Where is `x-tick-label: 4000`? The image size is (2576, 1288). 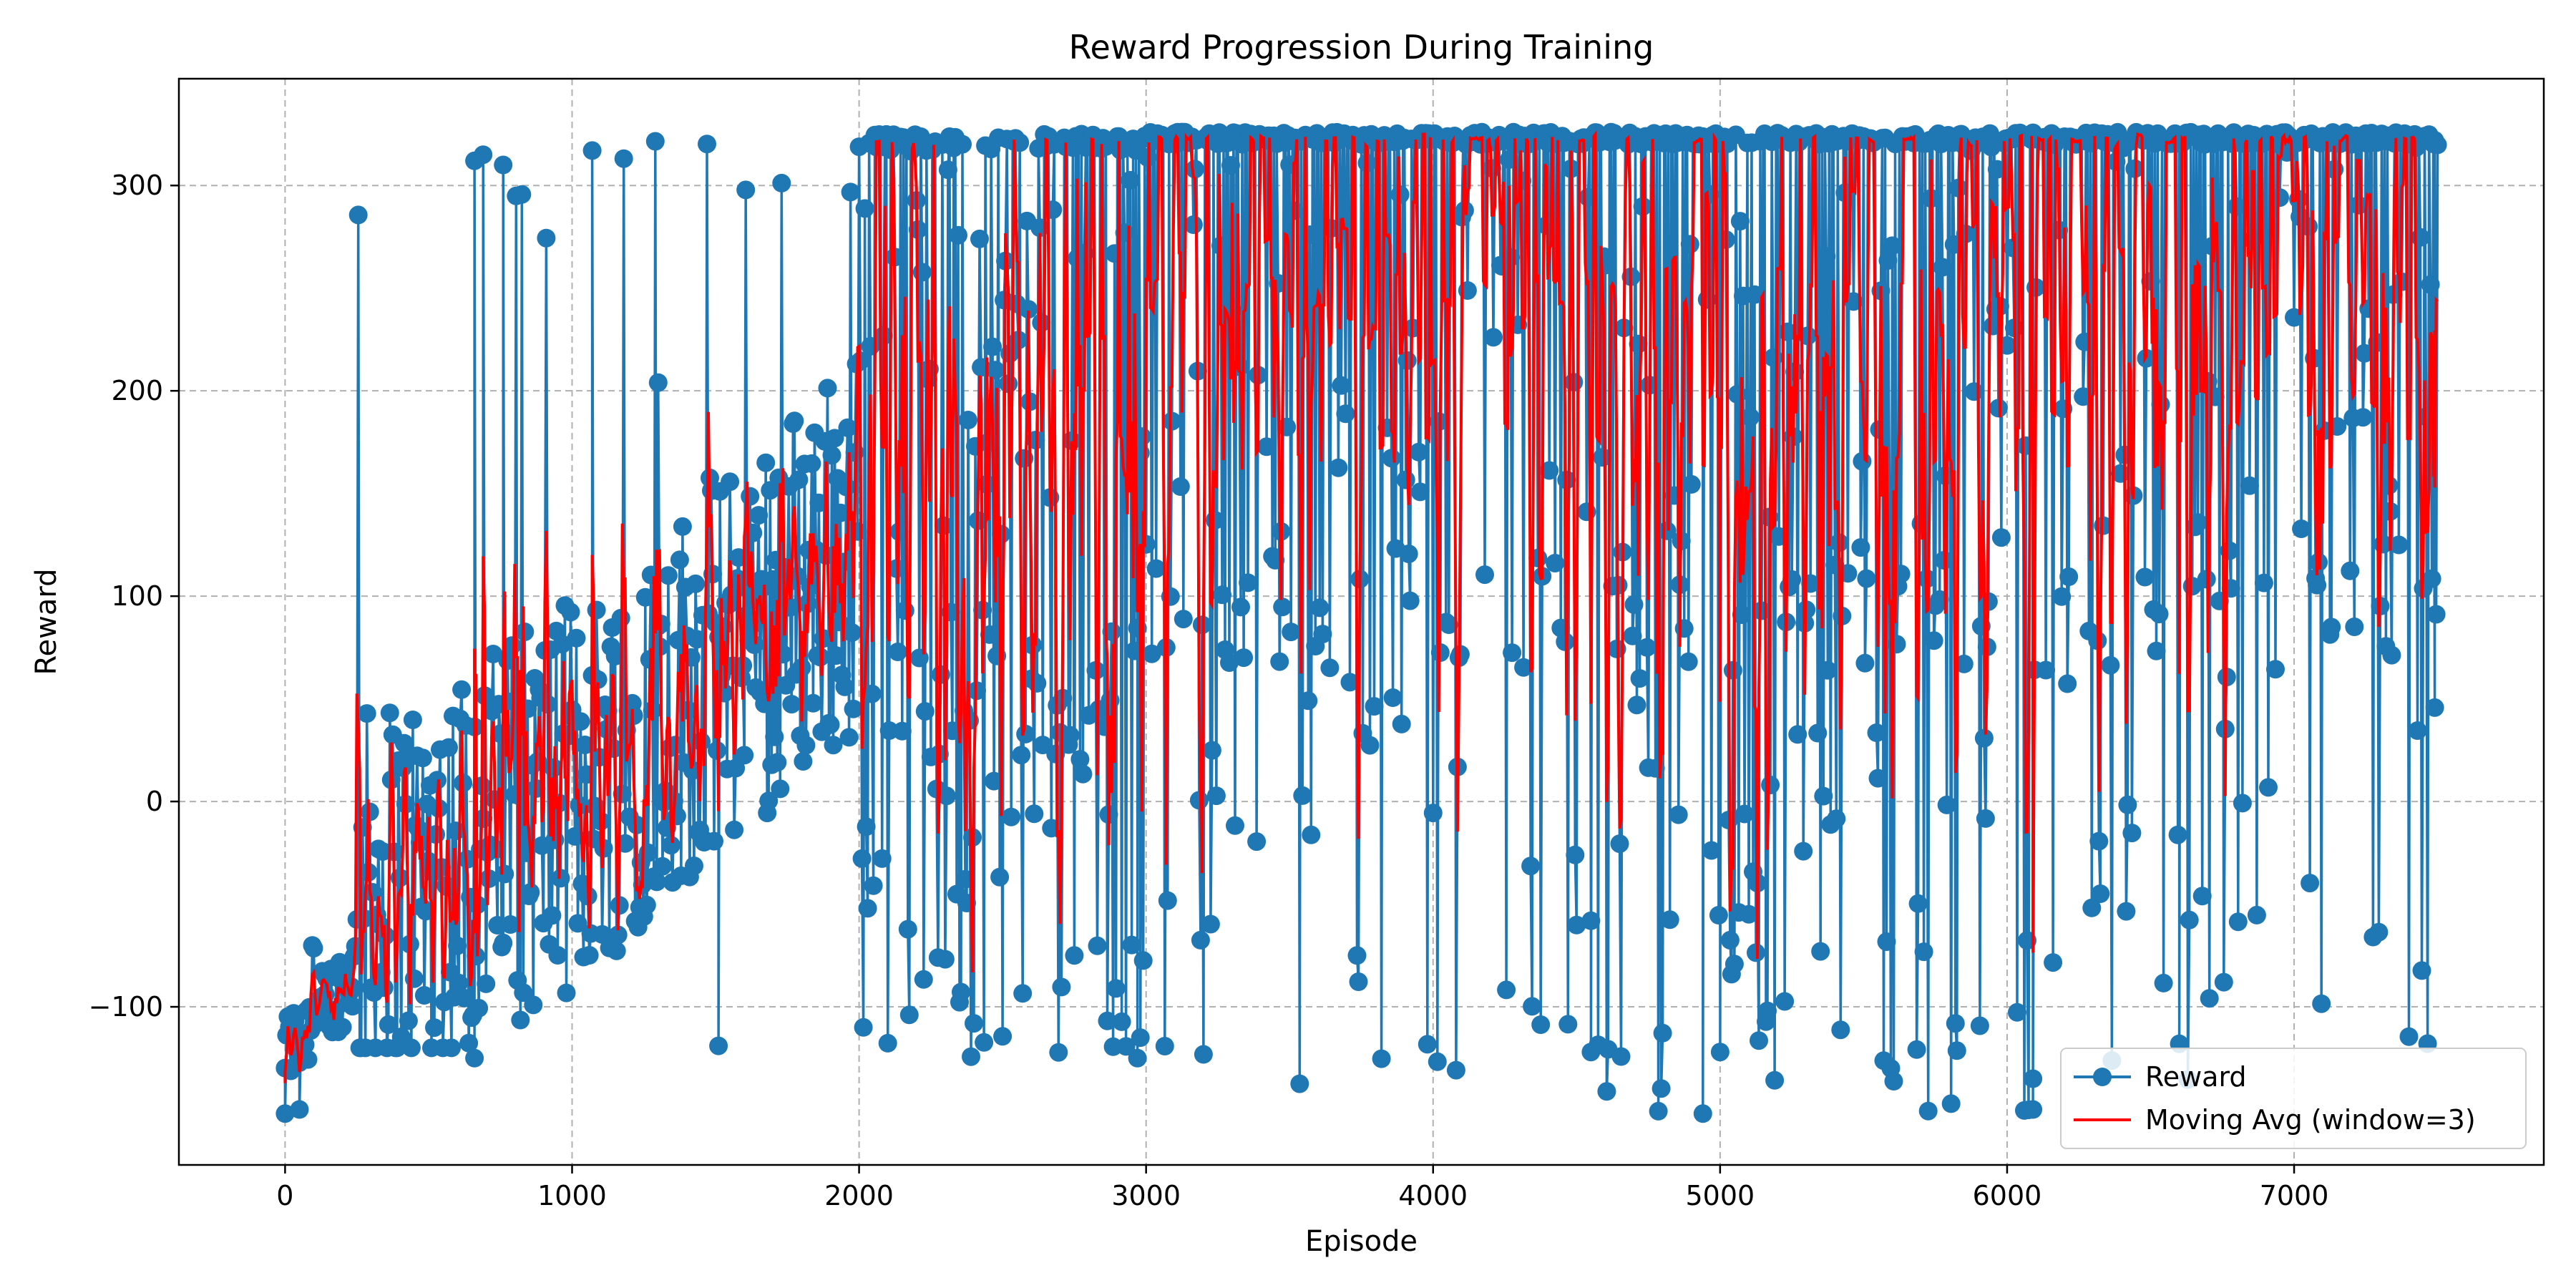 x-tick-label: 4000 is located at coordinates (1433, 1195).